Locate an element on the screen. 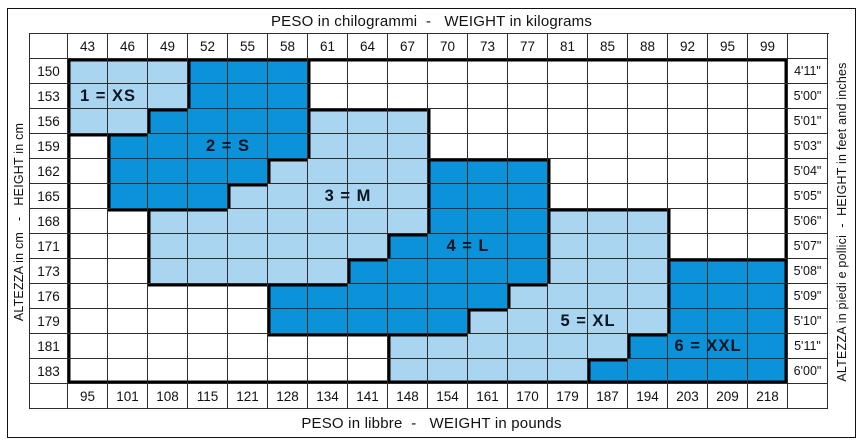 This screenshot has height=445, width=864. height-cm-axis-label: ALTEZZA in cm - HEIGHT in cm is located at coordinates (18, 221).